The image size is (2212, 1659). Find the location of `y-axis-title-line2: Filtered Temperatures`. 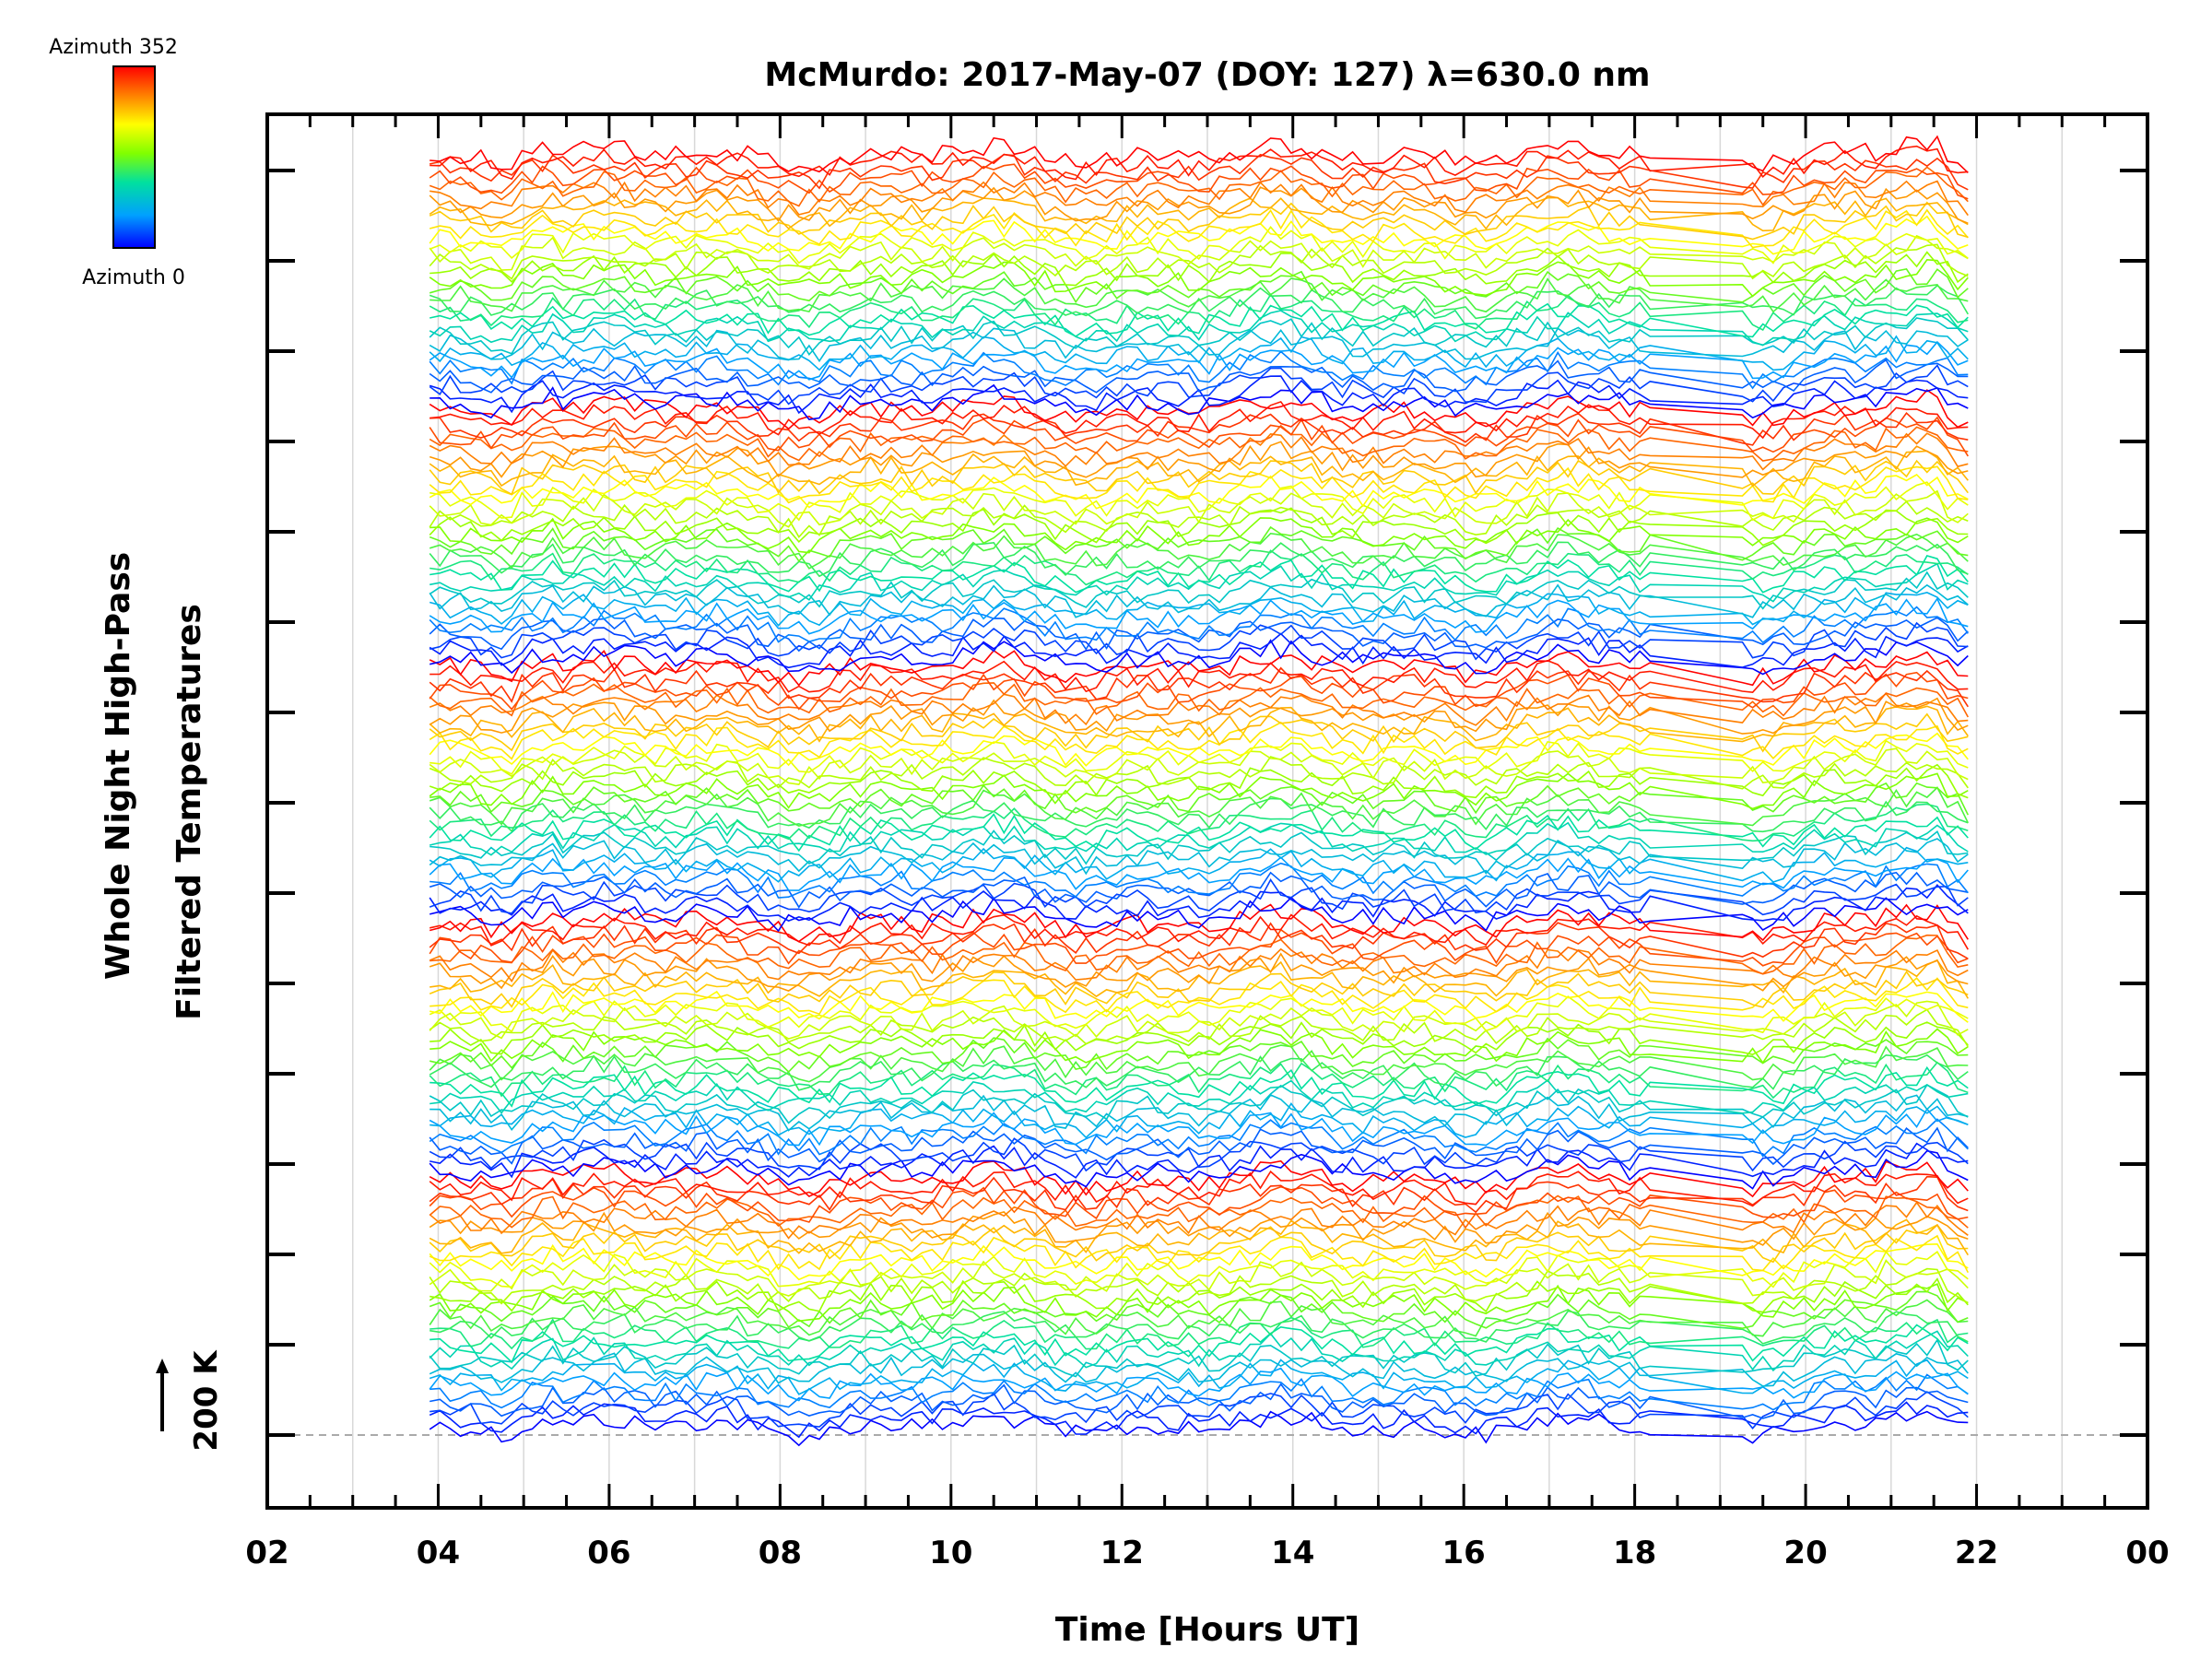

y-axis-title-line2: Filtered Temperatures is located at coordinates (189, 812).